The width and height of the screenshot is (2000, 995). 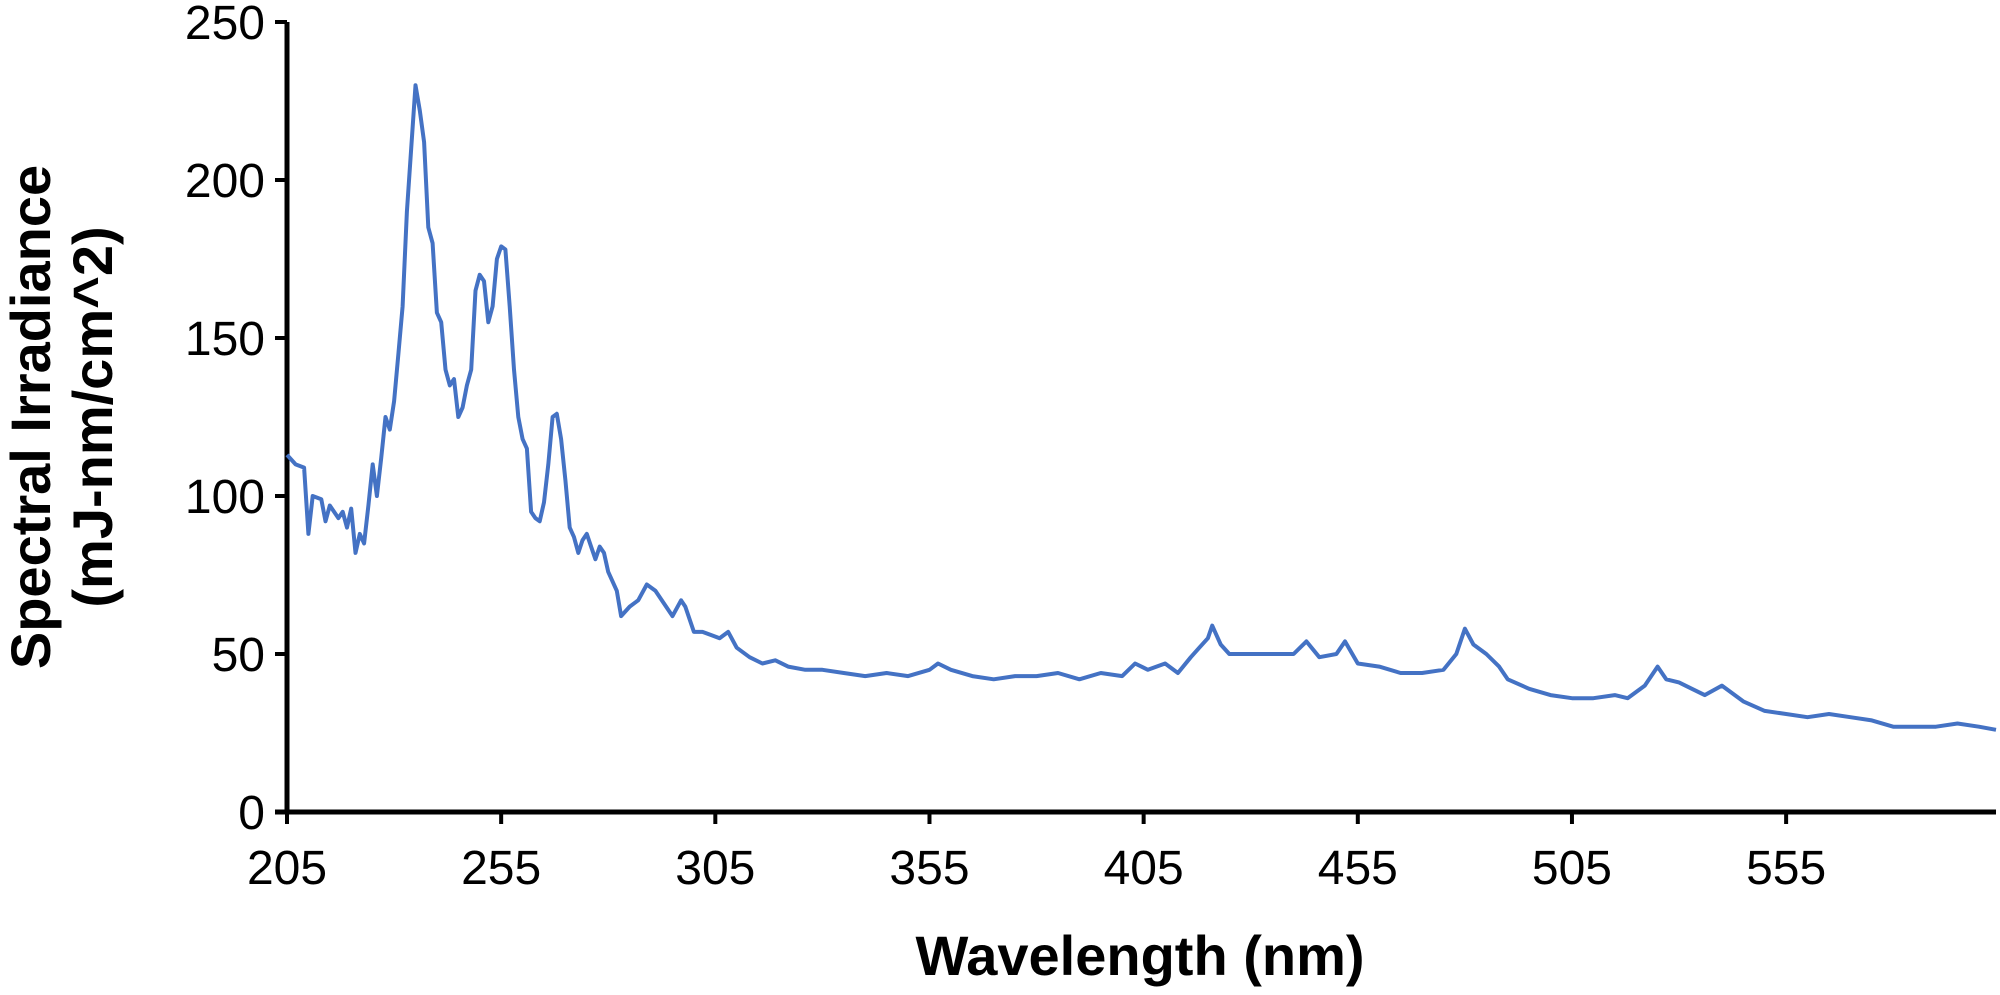 I want to click on y-tick-label: 50, so click(x=238, y=655).